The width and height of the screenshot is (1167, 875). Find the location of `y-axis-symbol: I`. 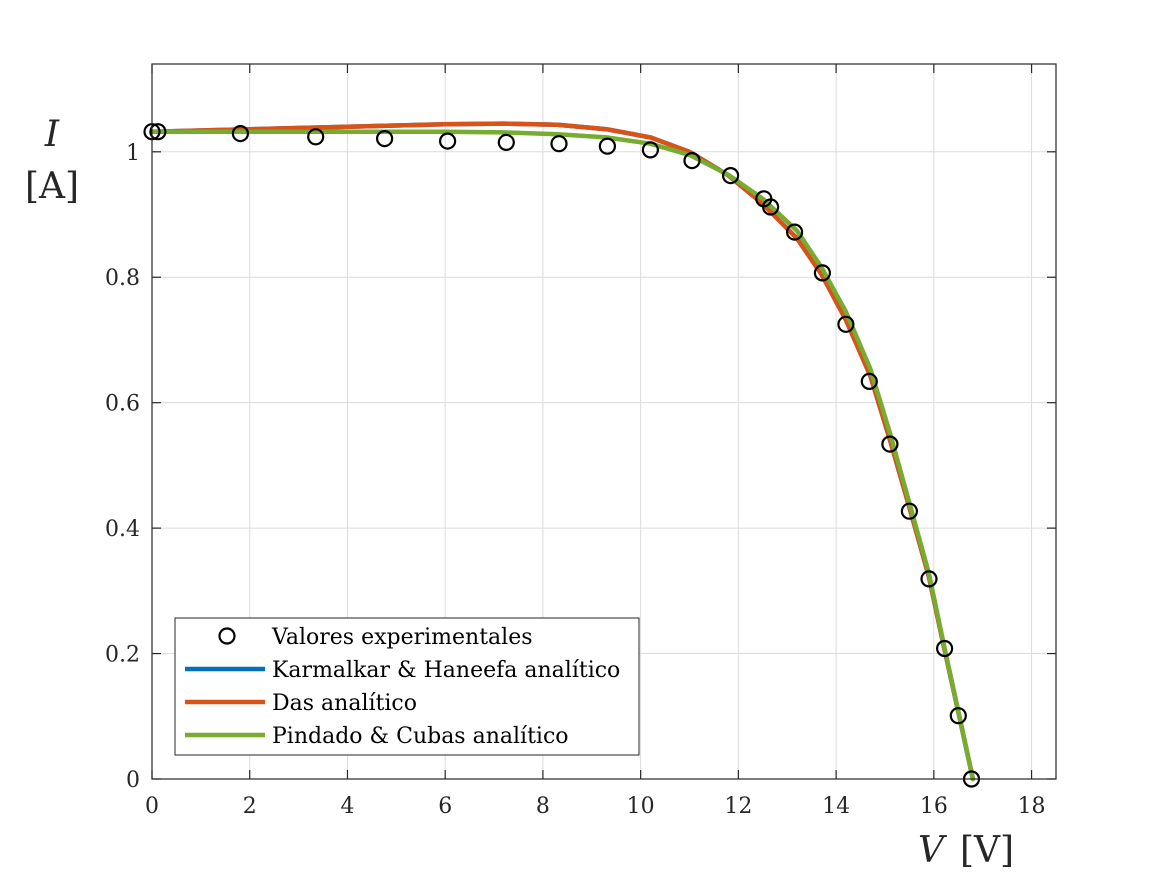

y-axis-symbol: I is located at coordinates (52, 134).